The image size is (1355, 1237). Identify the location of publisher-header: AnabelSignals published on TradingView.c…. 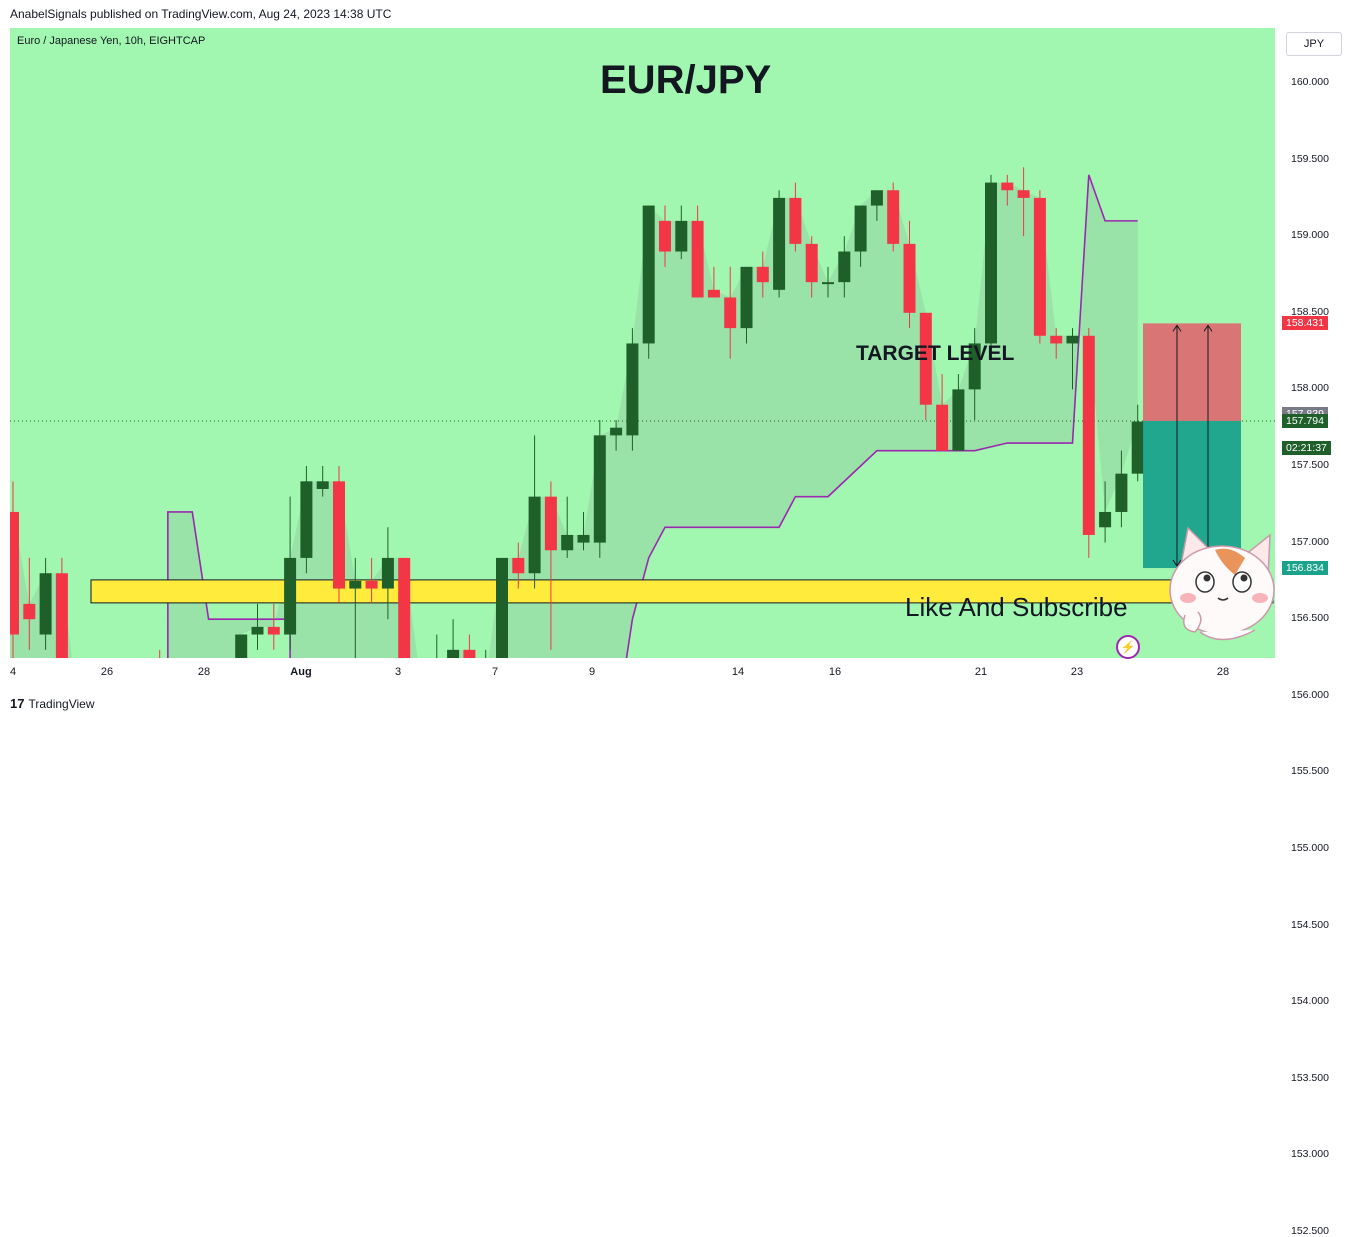
(201, 14).